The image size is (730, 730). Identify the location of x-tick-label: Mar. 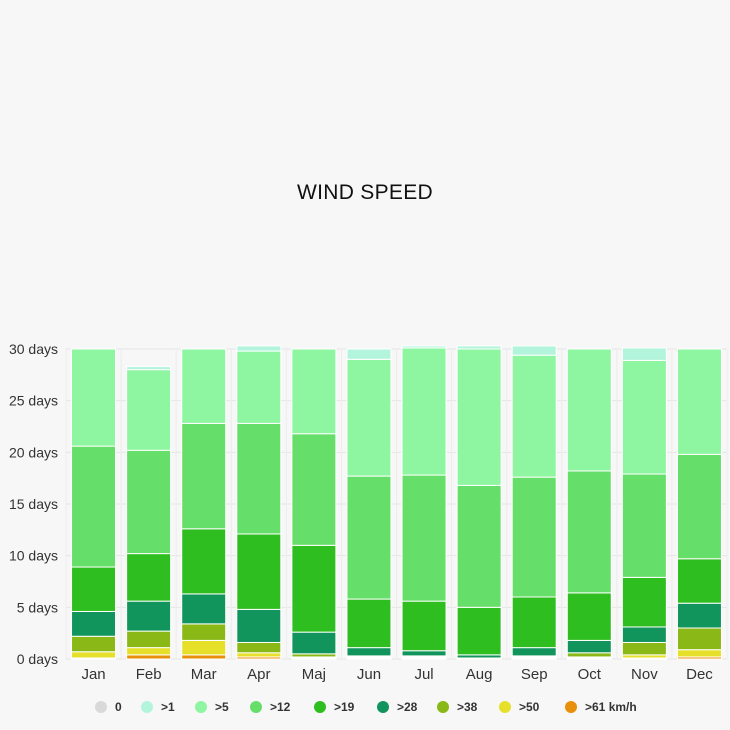
(204, 674).